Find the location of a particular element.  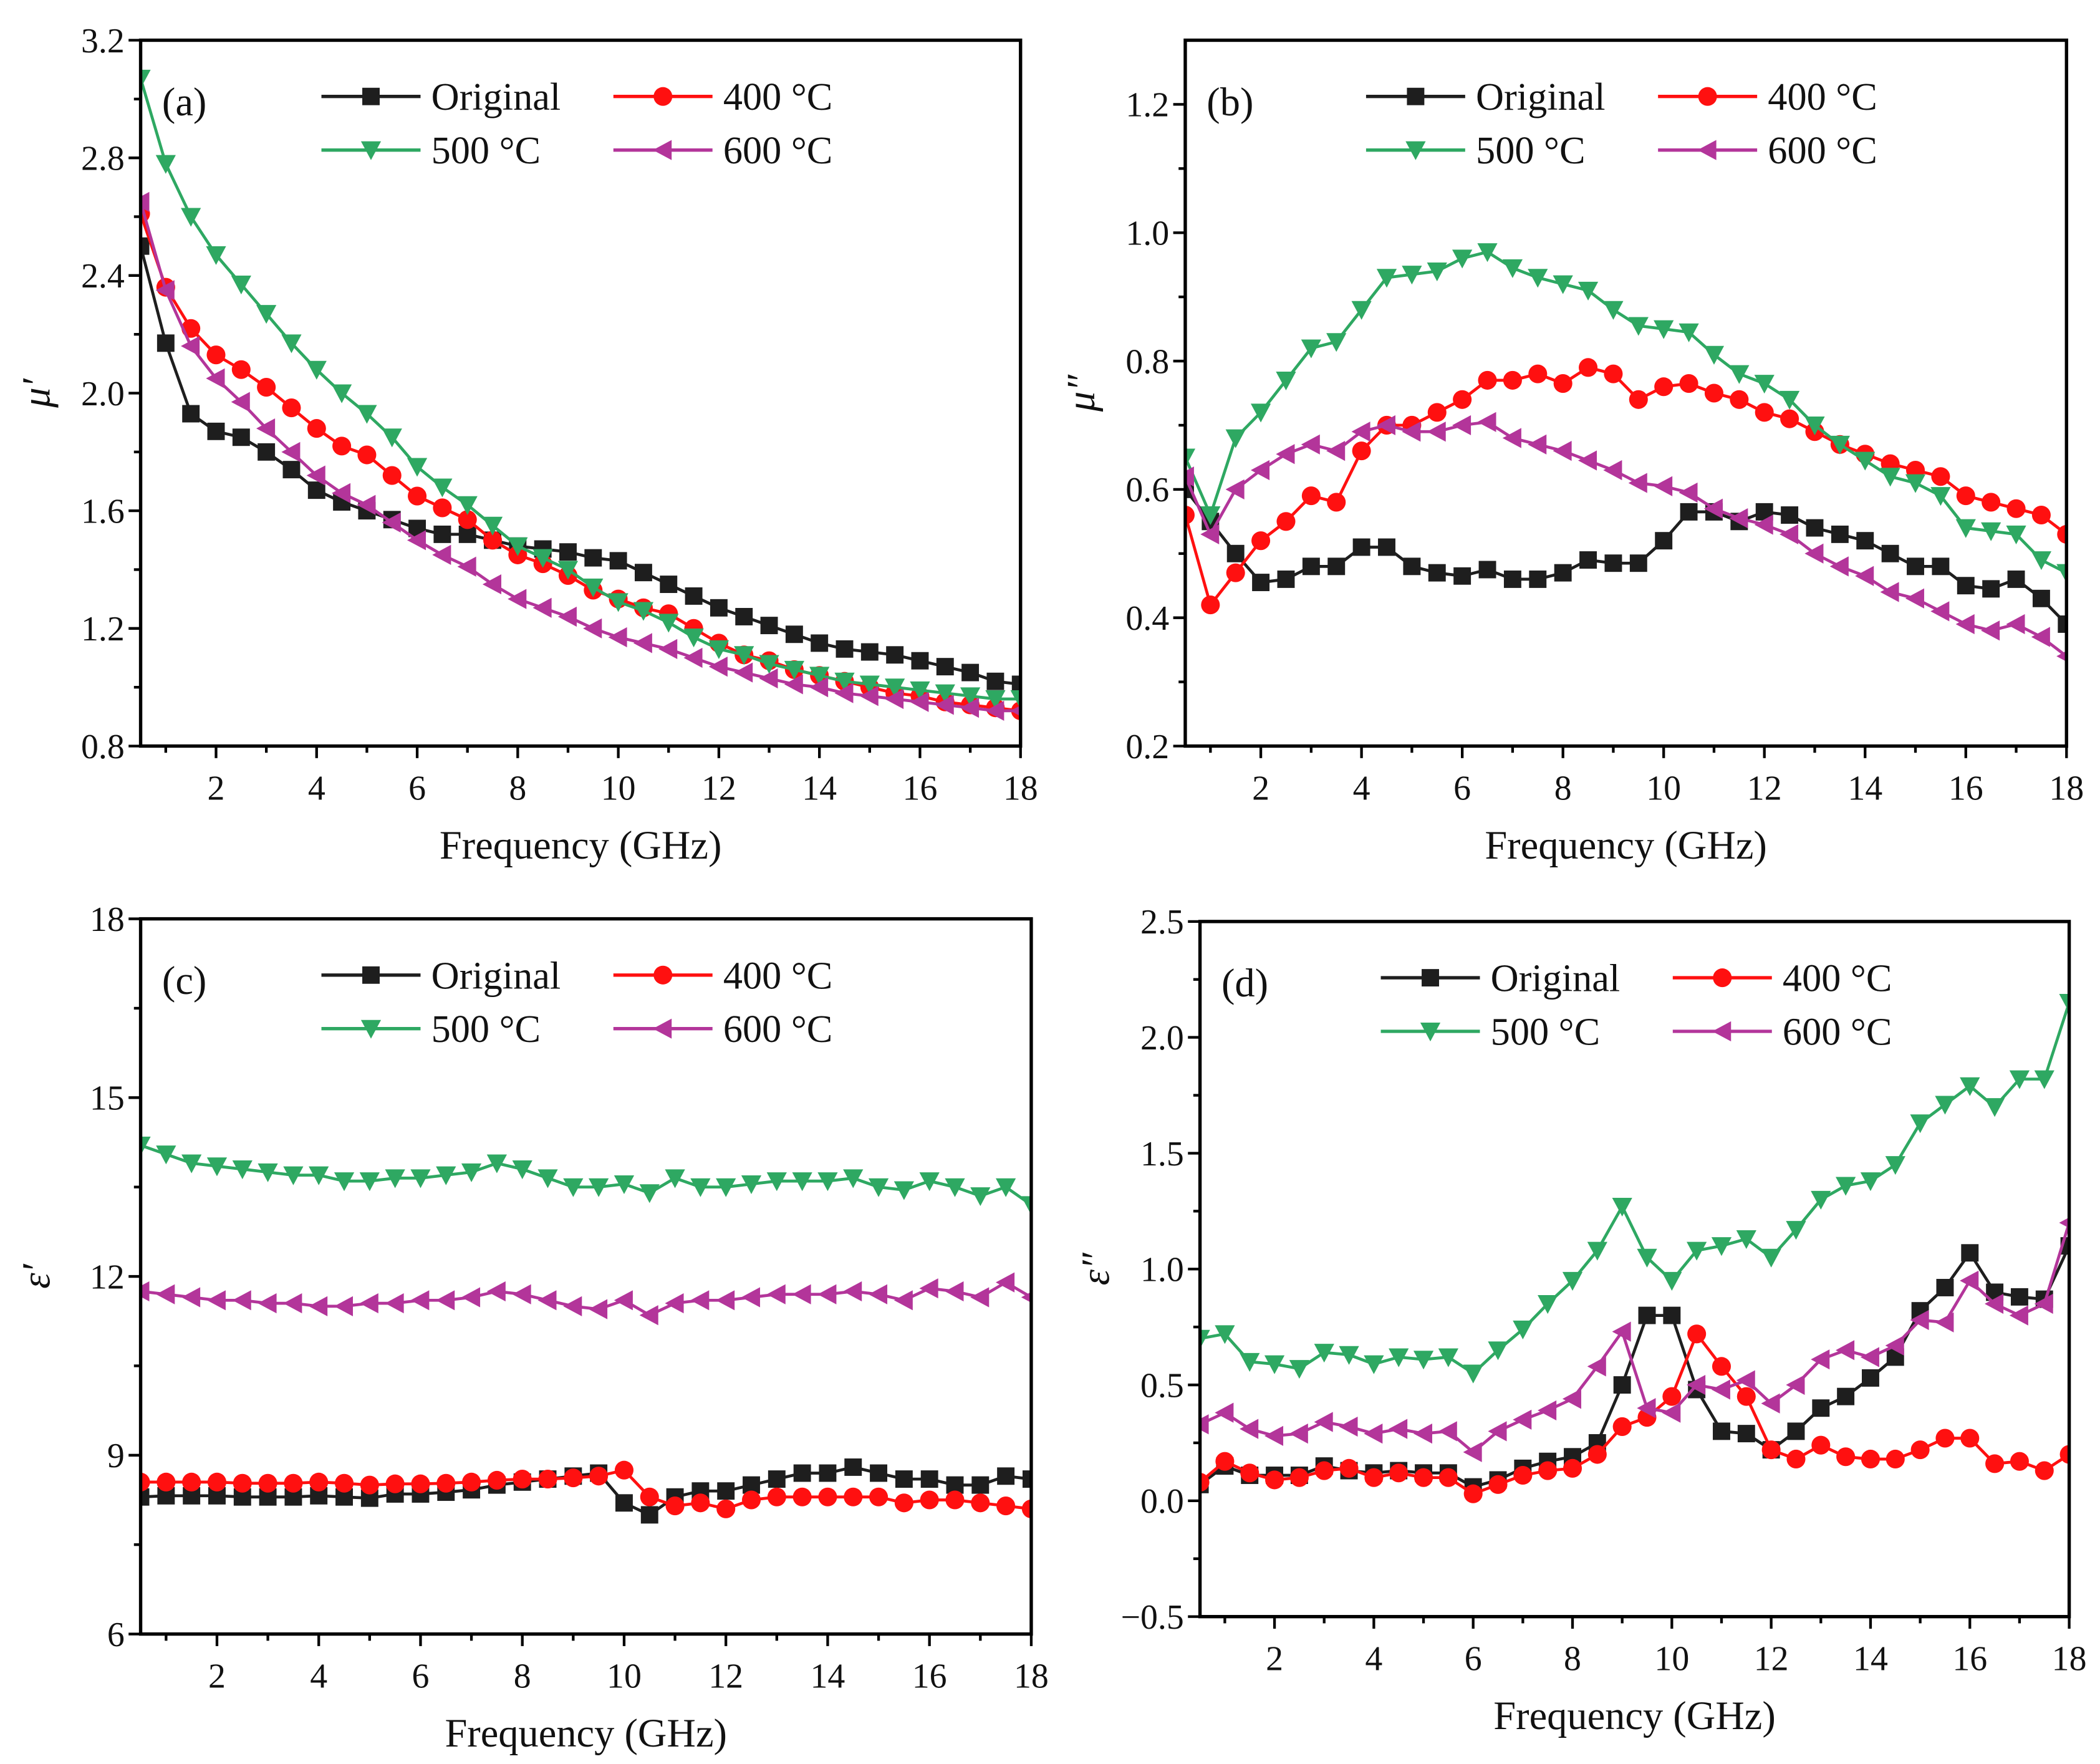

x-tick-label: 8 is located at coordinates (1563, 788).